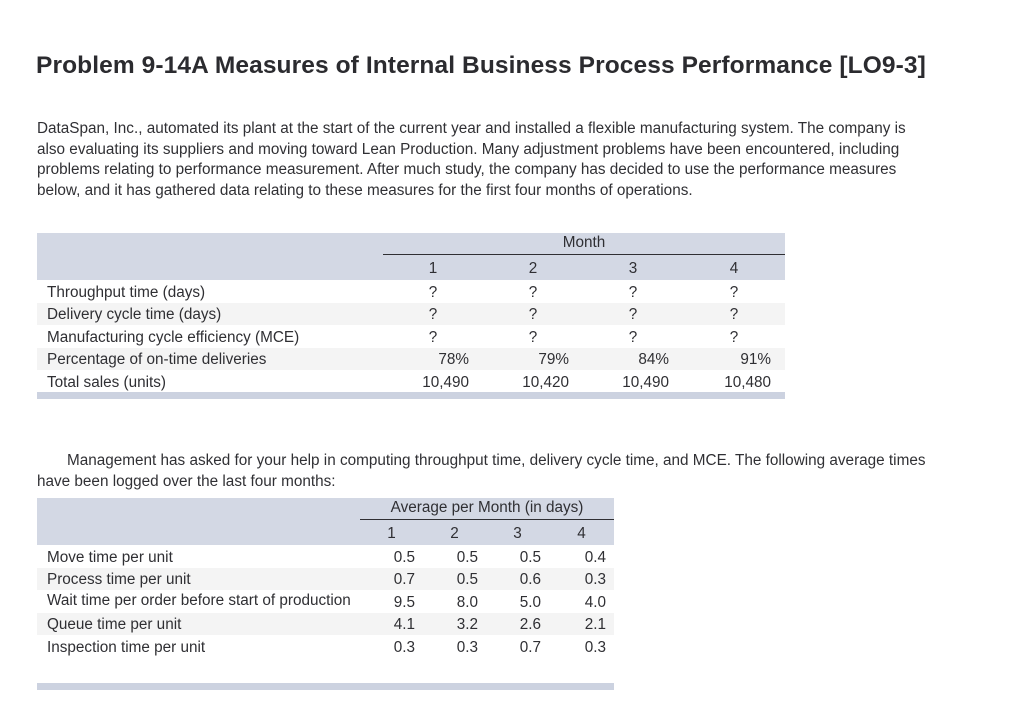 This screenshot has height=713, width=1024. What do you see at coordinates (210, 291) in the screenshot?
I see `table1-row-label: Throughput time (days)` at bounding box center [210, 291].